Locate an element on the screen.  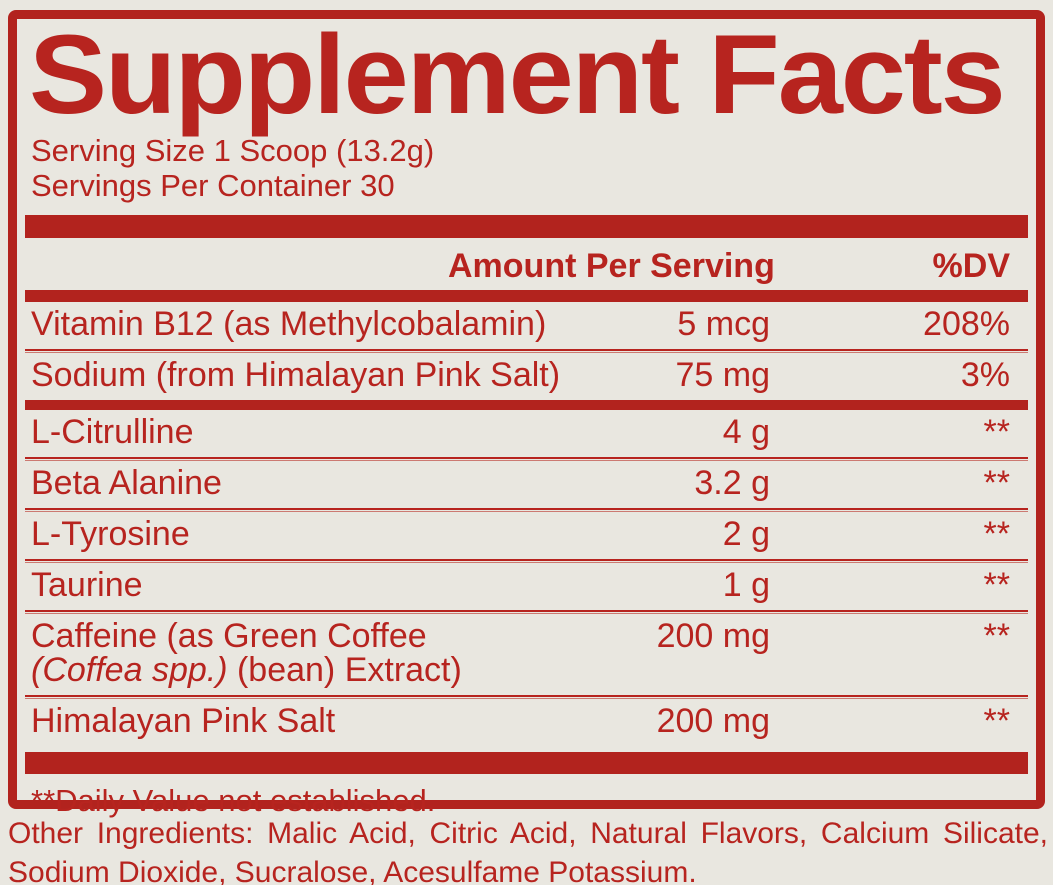
medium-divider-header is located at coordinates (526, 296).